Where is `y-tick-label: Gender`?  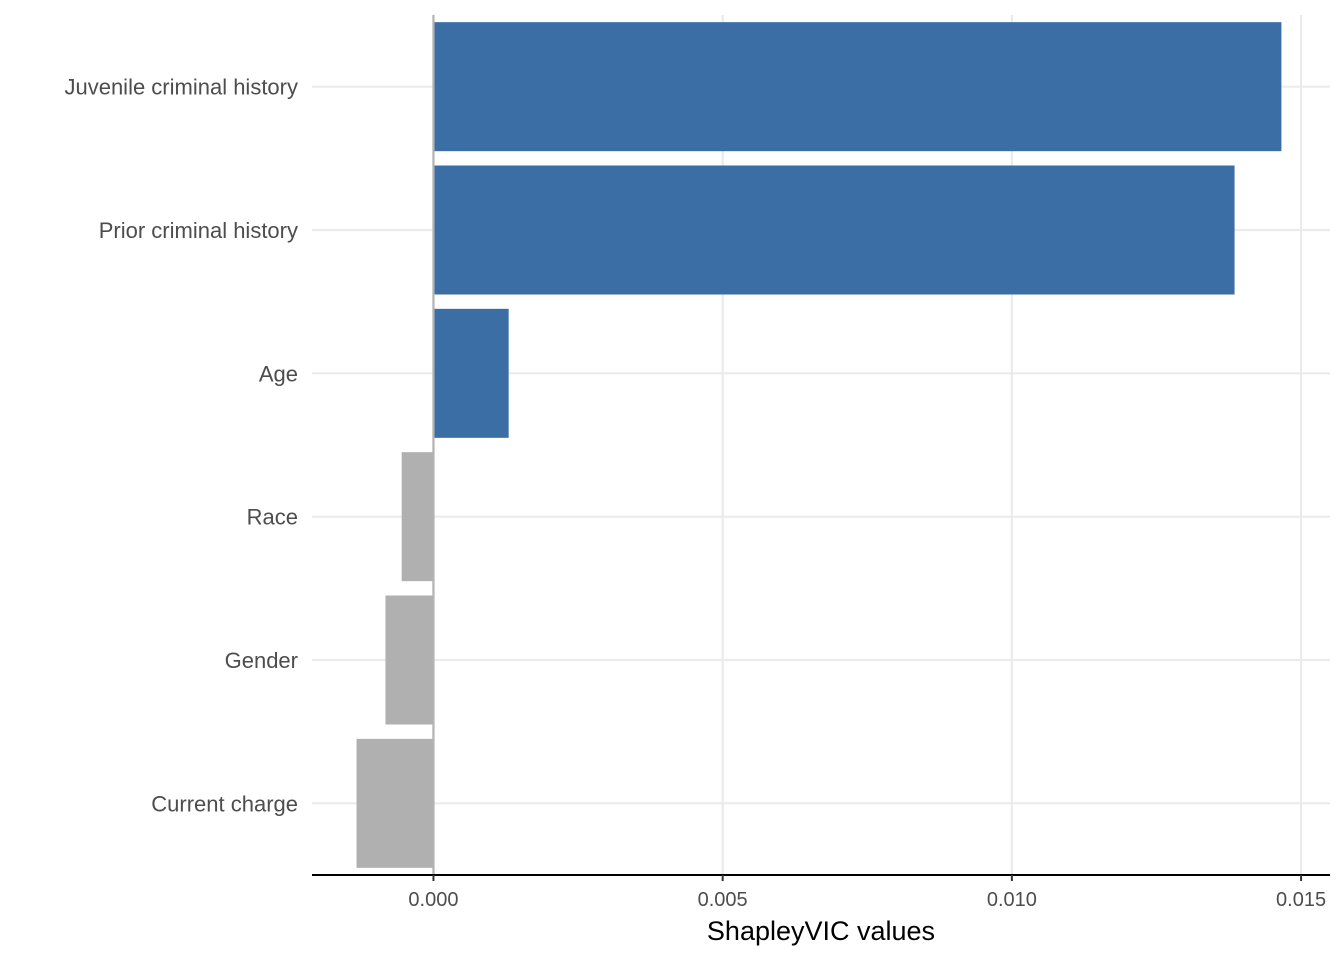 y-tick-label: Gender is located at coordinates (261, 660).